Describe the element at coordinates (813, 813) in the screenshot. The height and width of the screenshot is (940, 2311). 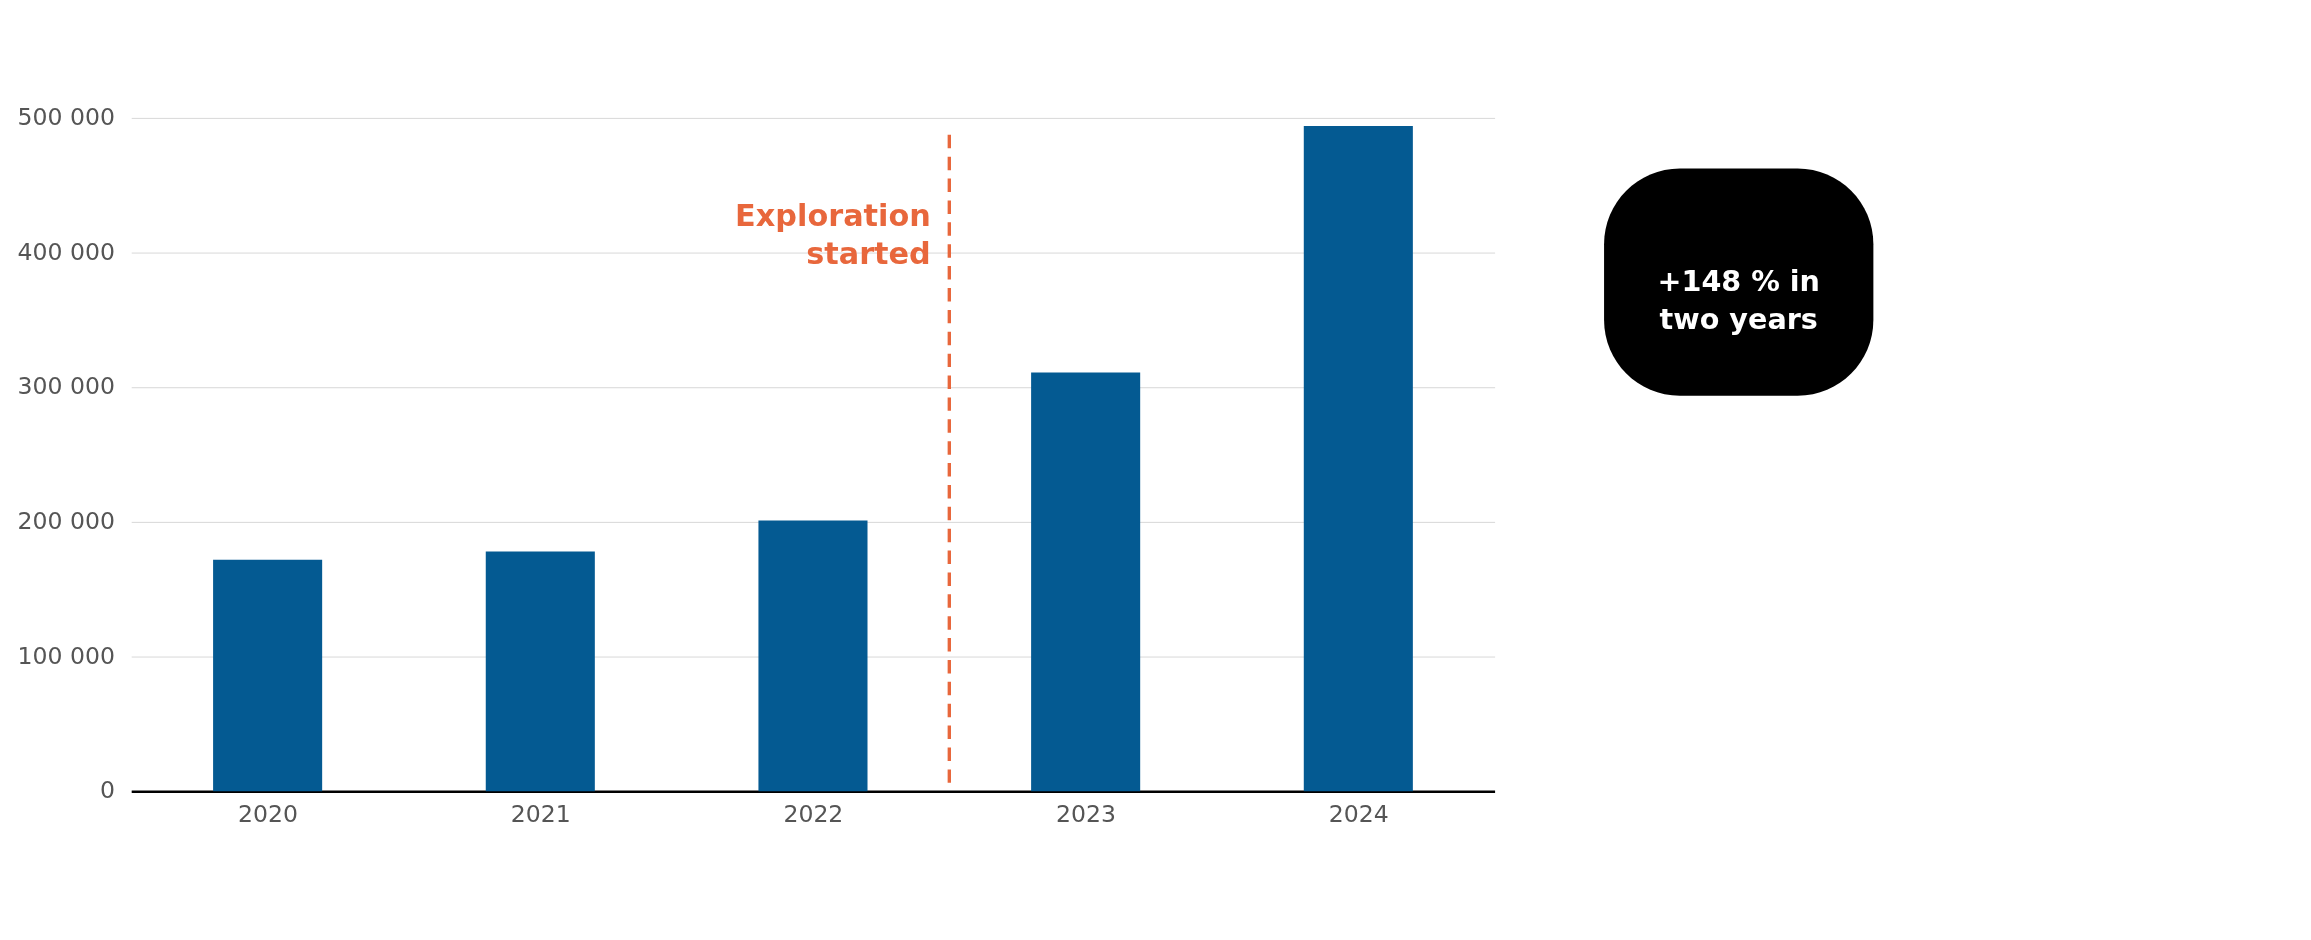
I see `x-tick-label: 2022` at that location.